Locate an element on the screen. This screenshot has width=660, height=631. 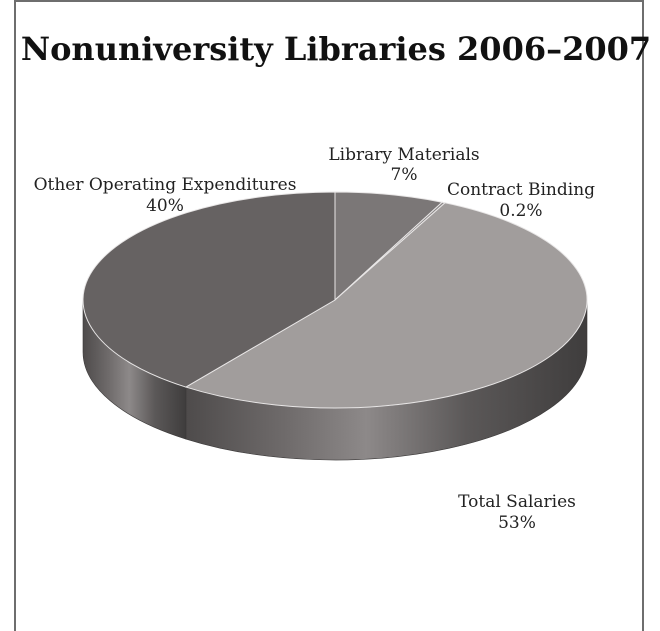
label-other-operating-expenditures: Other Operating Expenditures 40% is located at coordinates (165, 195).